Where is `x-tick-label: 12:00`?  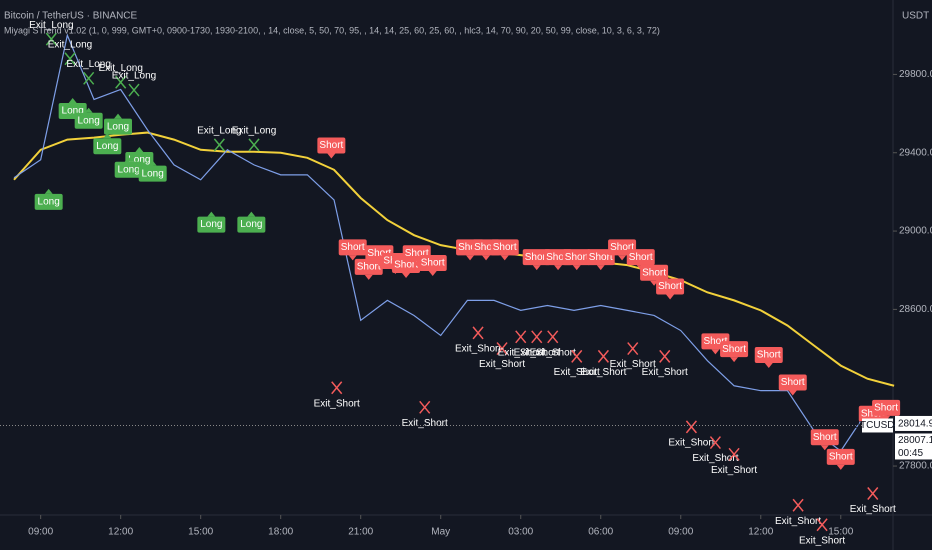 x-tick-label: 12:00 is located at coordinates (760, 532).